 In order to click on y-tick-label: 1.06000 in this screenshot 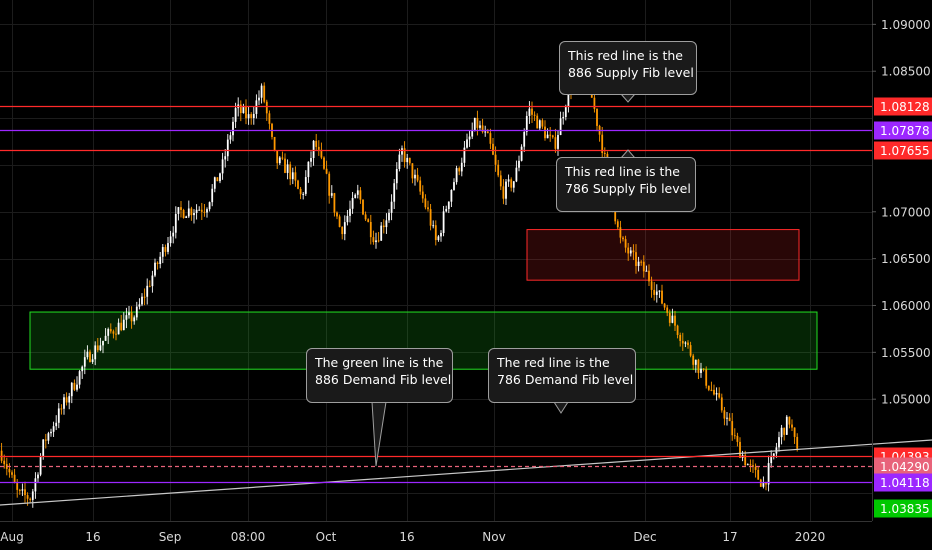, I will do `click(906, 306)`.